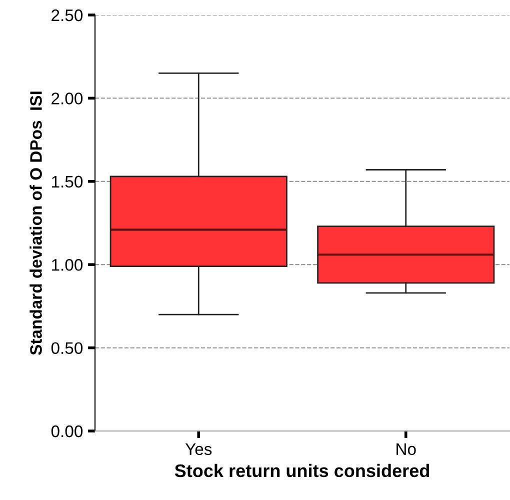  Describe the element at coordinates (406, 449) in the screenshot. I see `x-tick-label: No` at that location.